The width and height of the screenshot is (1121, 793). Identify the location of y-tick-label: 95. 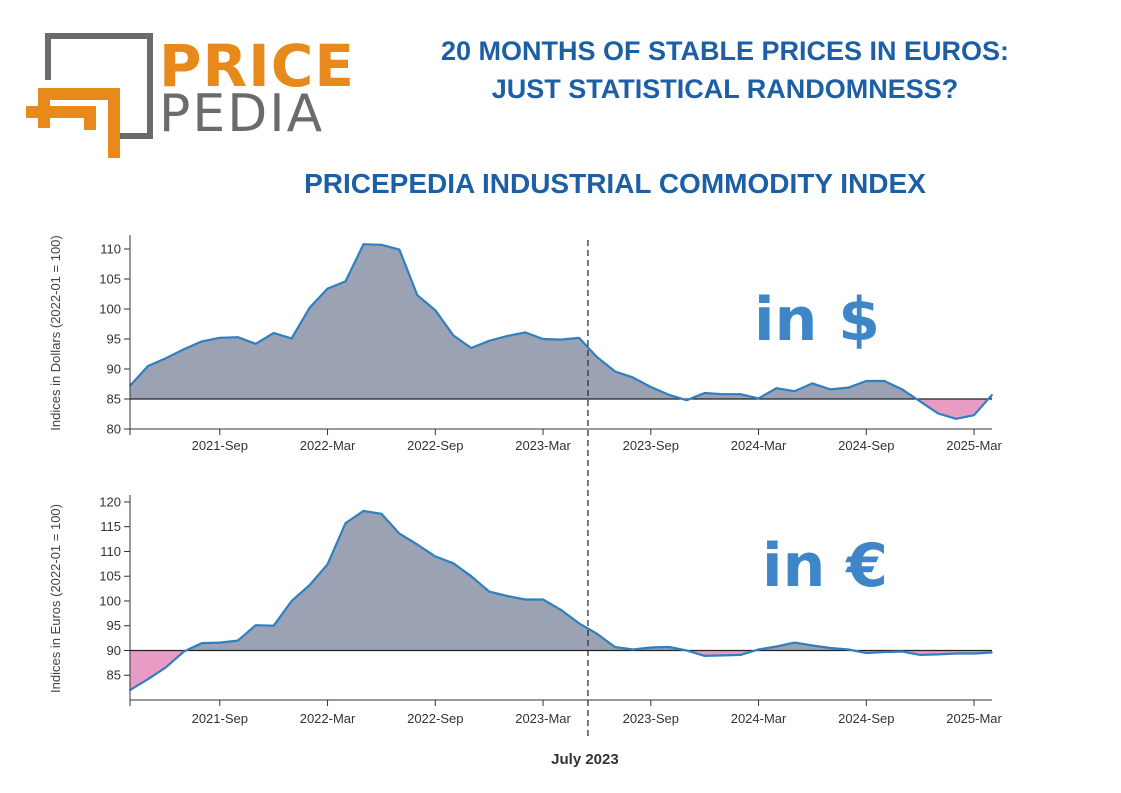
(114, 339).